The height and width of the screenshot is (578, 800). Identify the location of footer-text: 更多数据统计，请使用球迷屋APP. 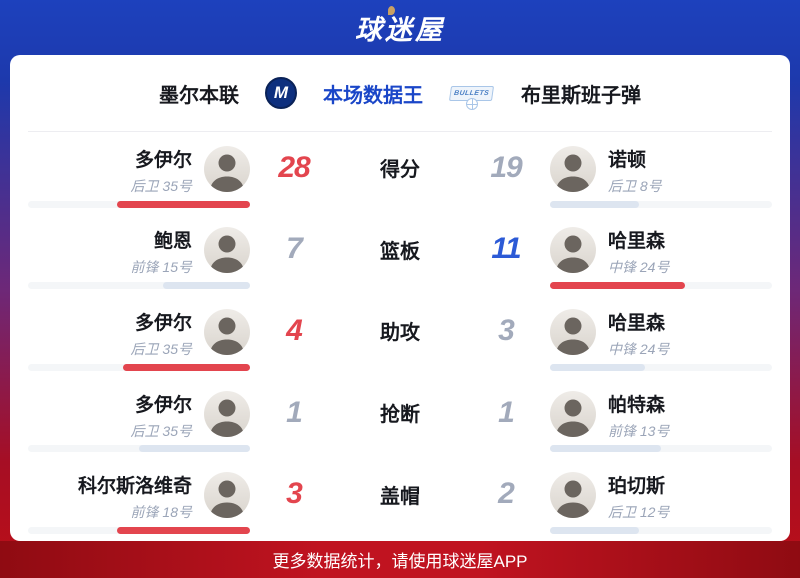
(400, 561).